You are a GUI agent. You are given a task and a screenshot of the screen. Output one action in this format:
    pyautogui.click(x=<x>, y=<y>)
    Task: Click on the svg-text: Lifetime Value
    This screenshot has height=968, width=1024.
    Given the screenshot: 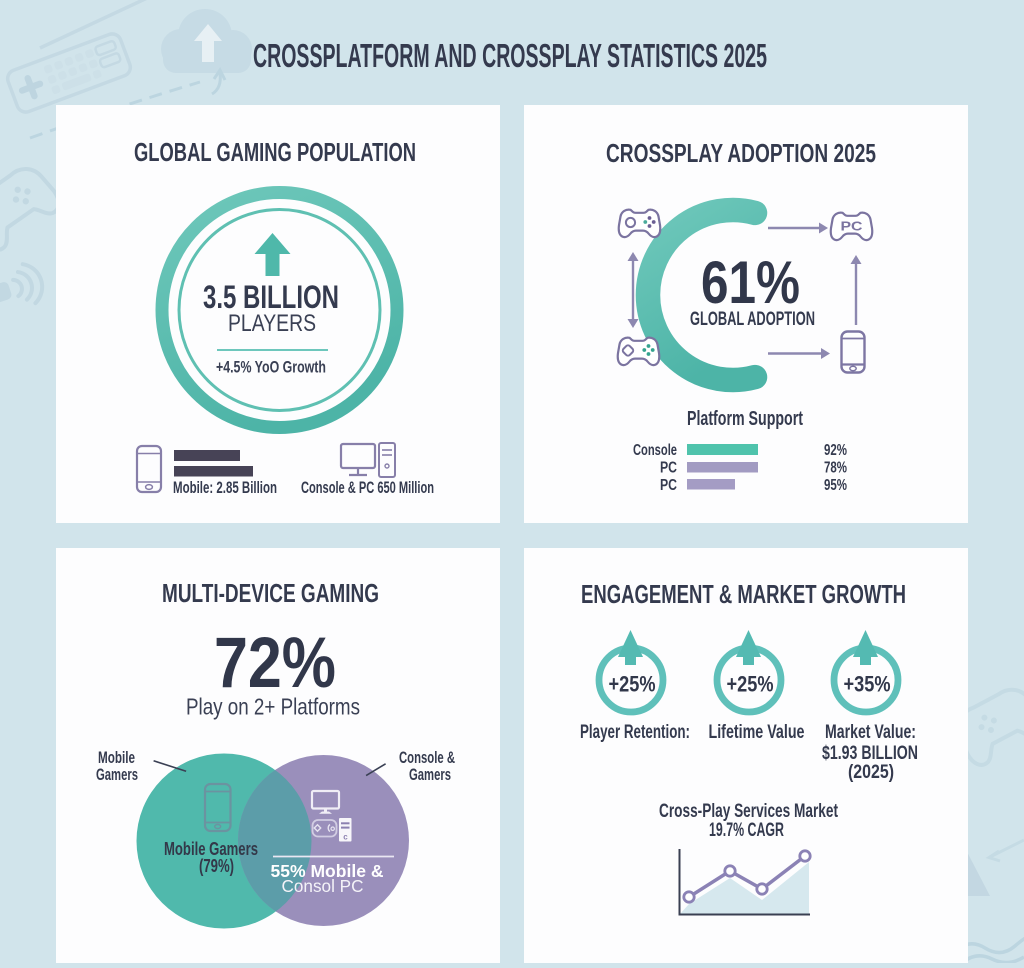 What is the action you would take?
    pyautogui.click(x=757, y=732)
    